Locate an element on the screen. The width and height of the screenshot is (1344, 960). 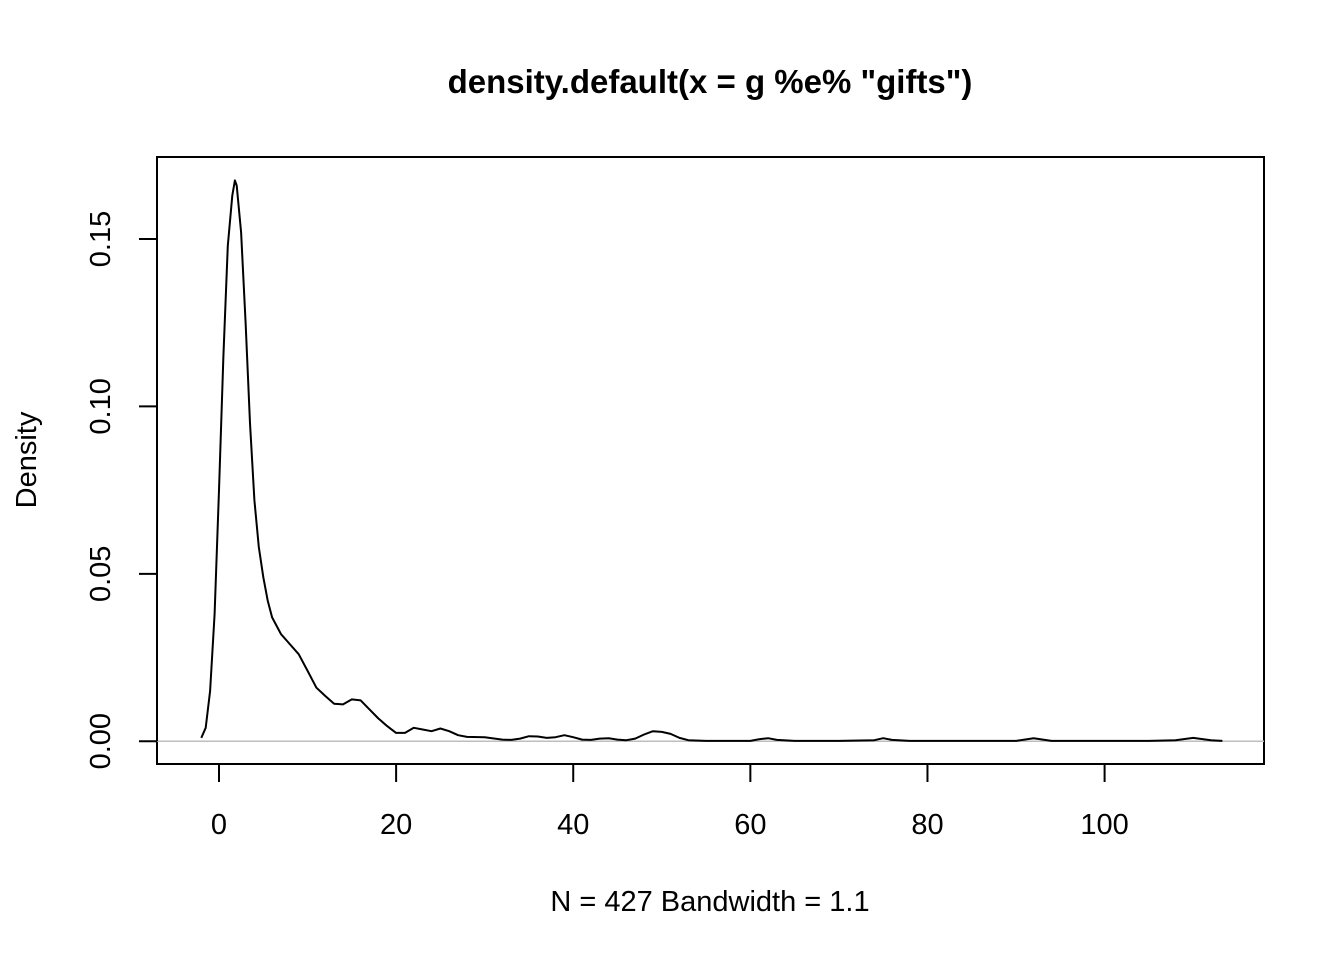
y-axis: 0.00 0.05 0.10 0.15 is located at coordinates (121, 490).